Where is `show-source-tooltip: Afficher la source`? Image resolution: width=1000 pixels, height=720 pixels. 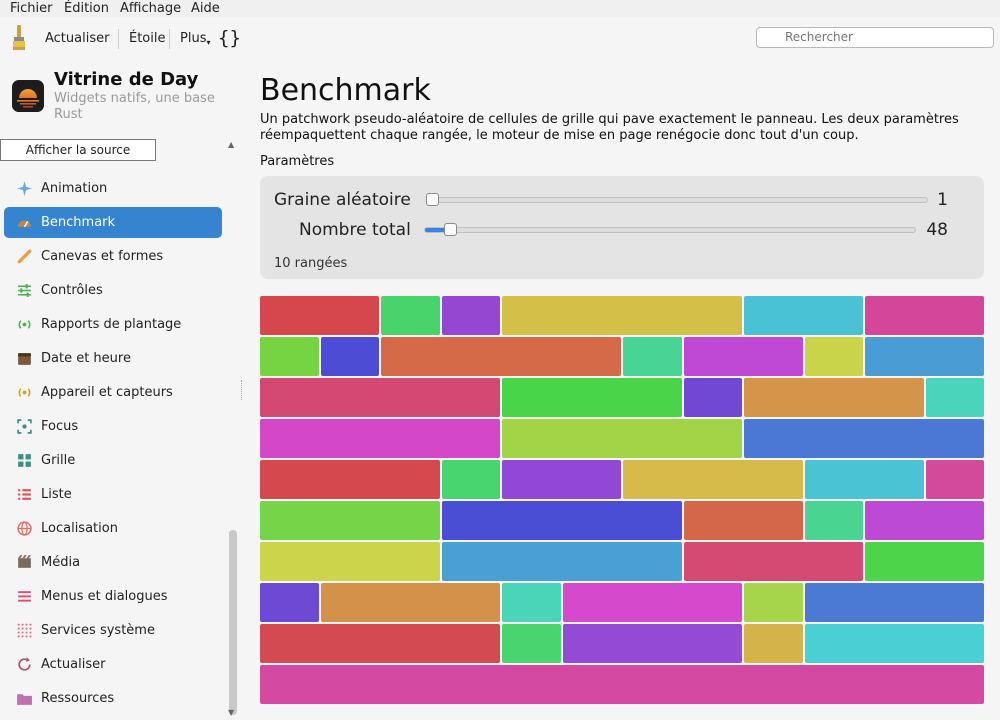 show-source-tooltip: Afficher la source is located at coordinates (78, 150).